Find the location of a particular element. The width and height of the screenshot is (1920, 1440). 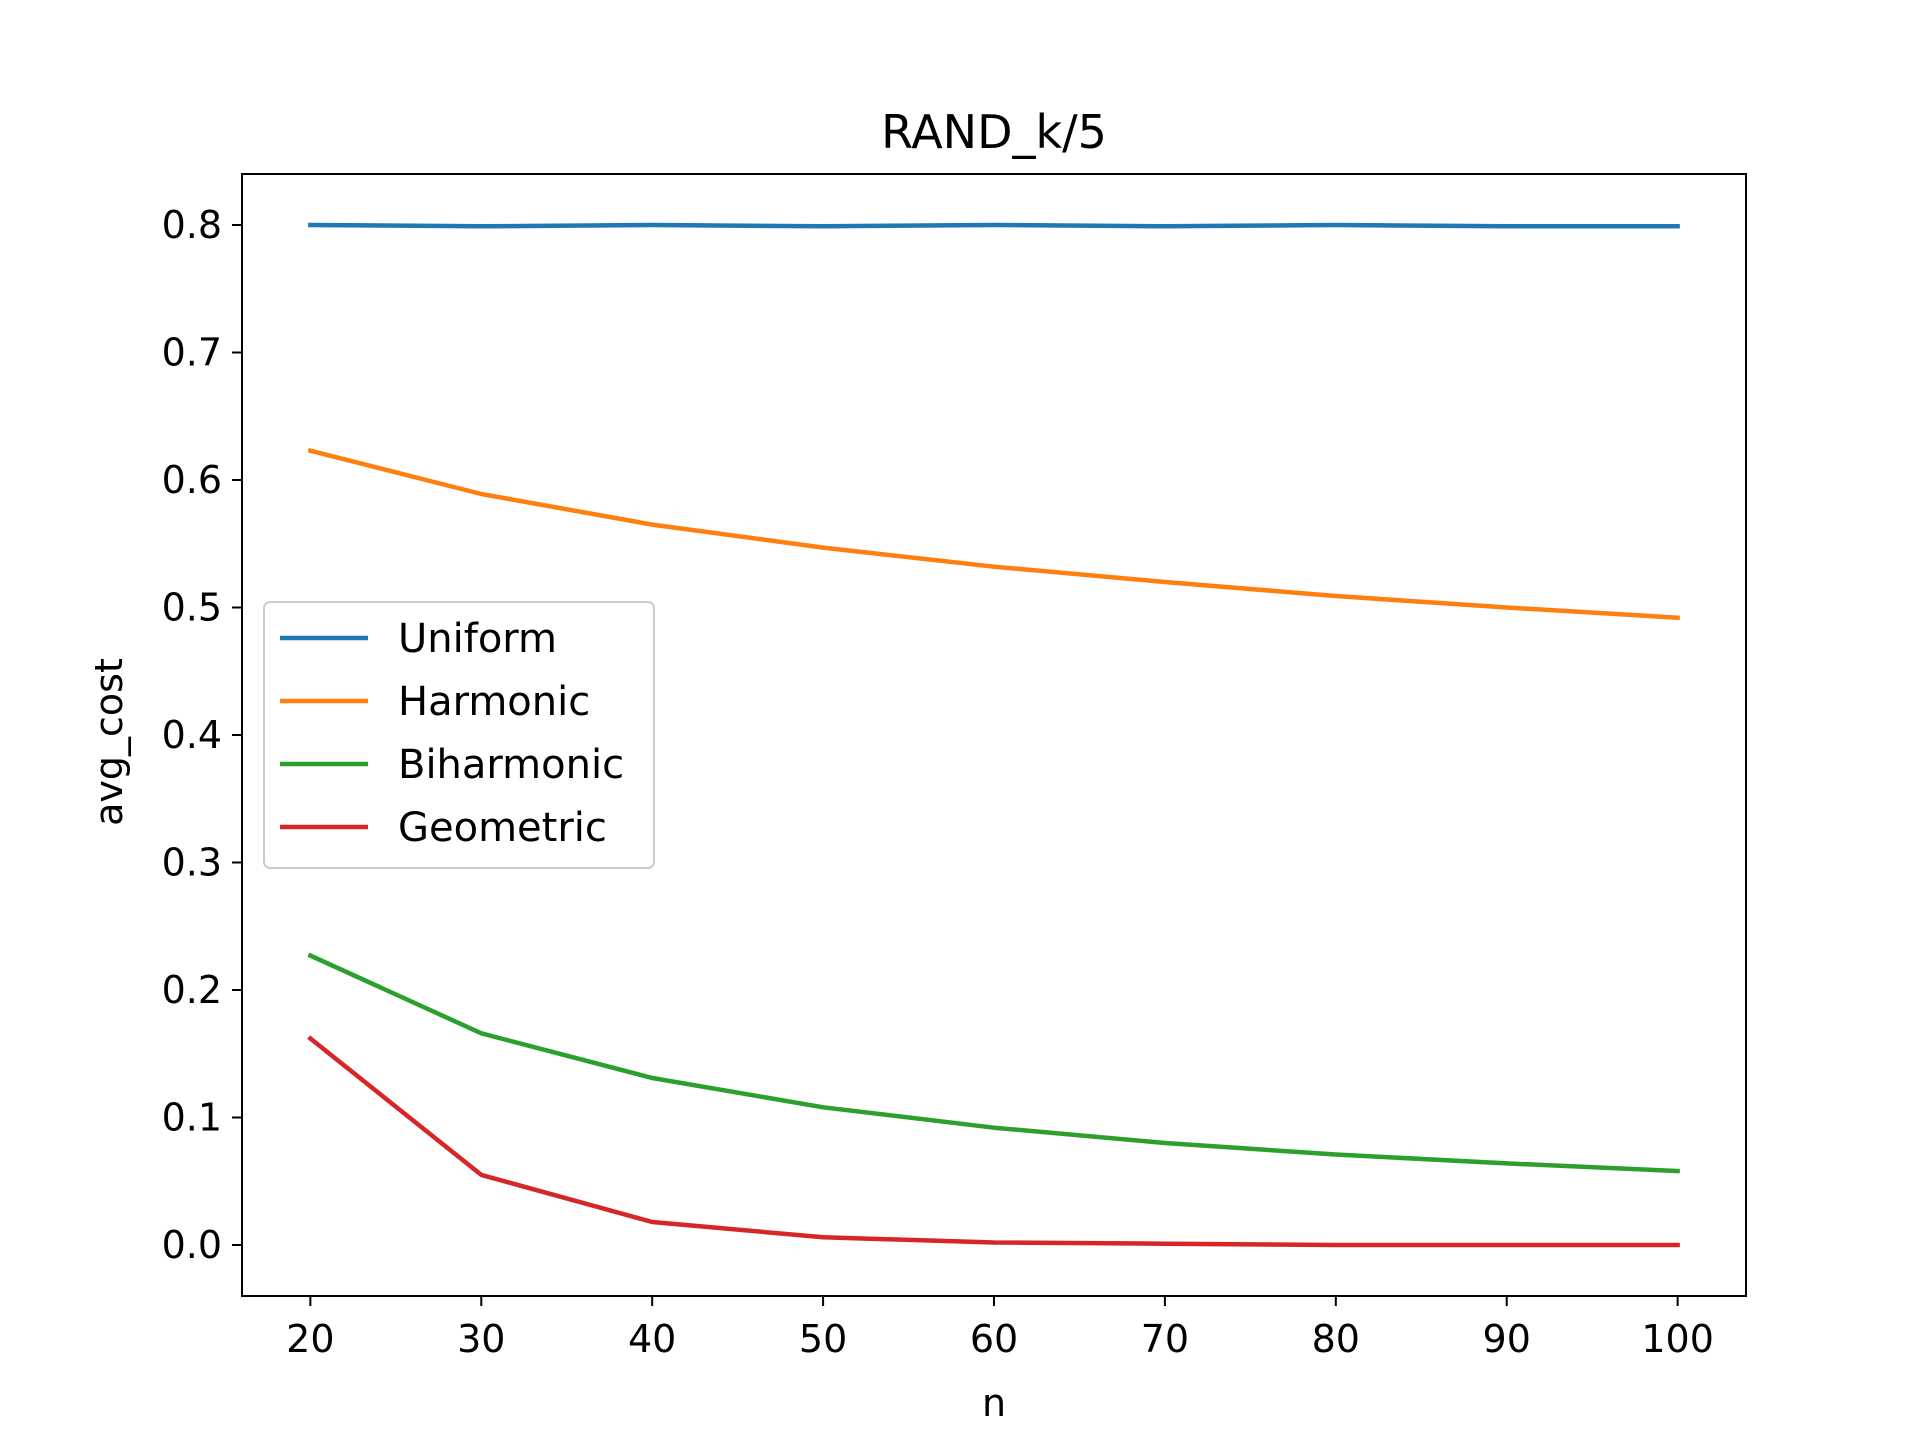

x-axis-title: n is located at coordinates (994, 1403).